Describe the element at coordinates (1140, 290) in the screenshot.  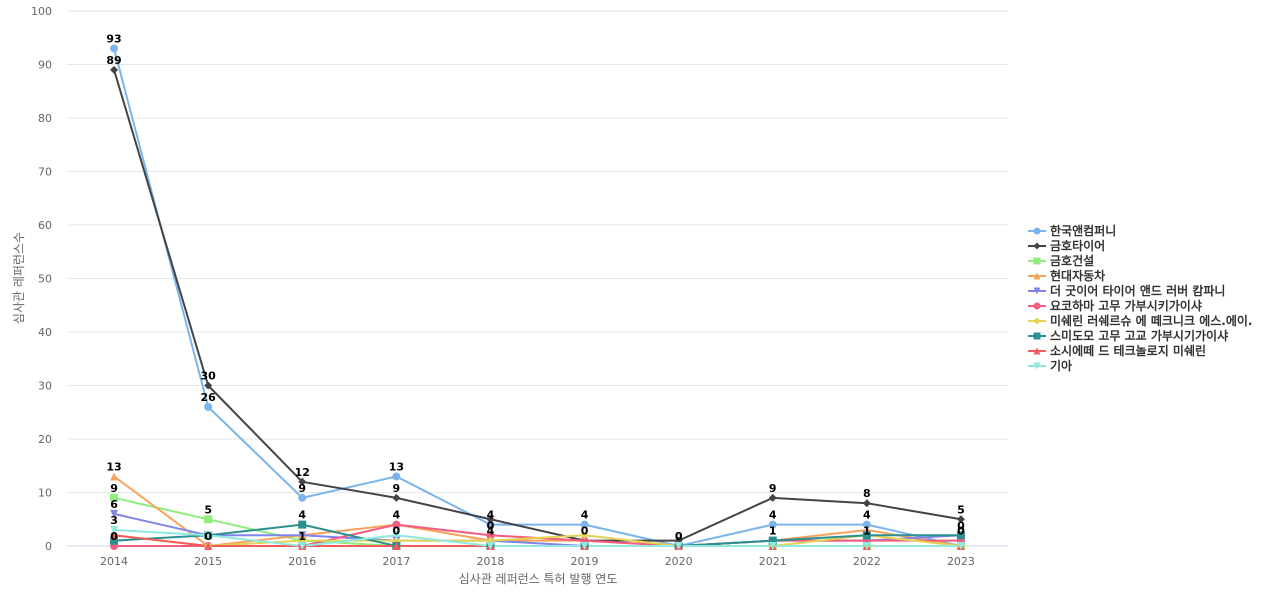
I see `legend-item: 더 굿이어 타이어 앤드 러버 캄파니` at that location.